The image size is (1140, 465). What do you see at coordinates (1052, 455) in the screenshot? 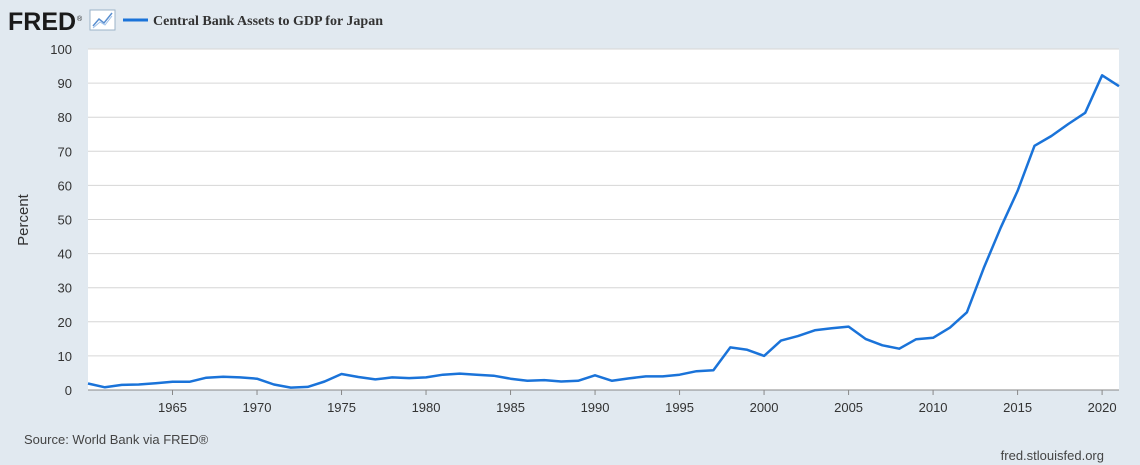
I see `site-url: fred.stlouisfed.org` at bounding box center [1052, 455].